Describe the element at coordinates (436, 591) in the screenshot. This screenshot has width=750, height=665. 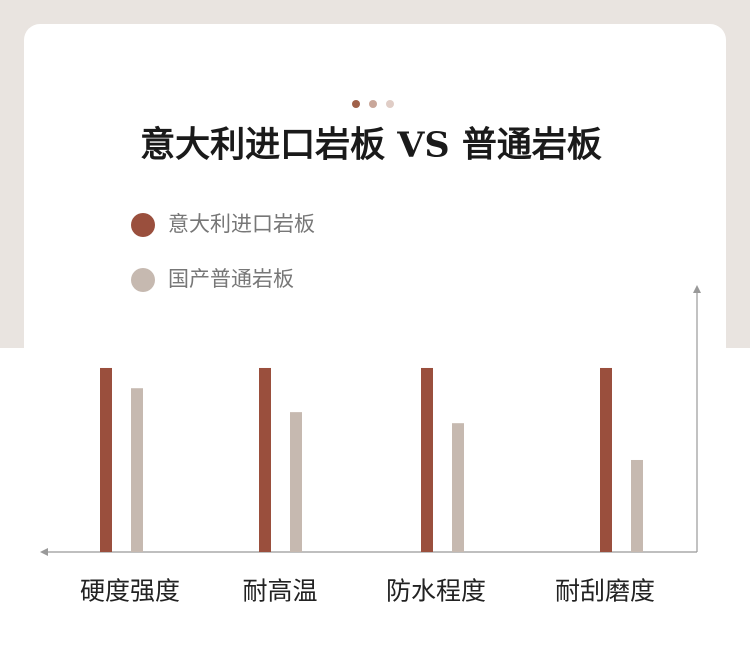
I see `x-tick-label: 防水程度` at that location.